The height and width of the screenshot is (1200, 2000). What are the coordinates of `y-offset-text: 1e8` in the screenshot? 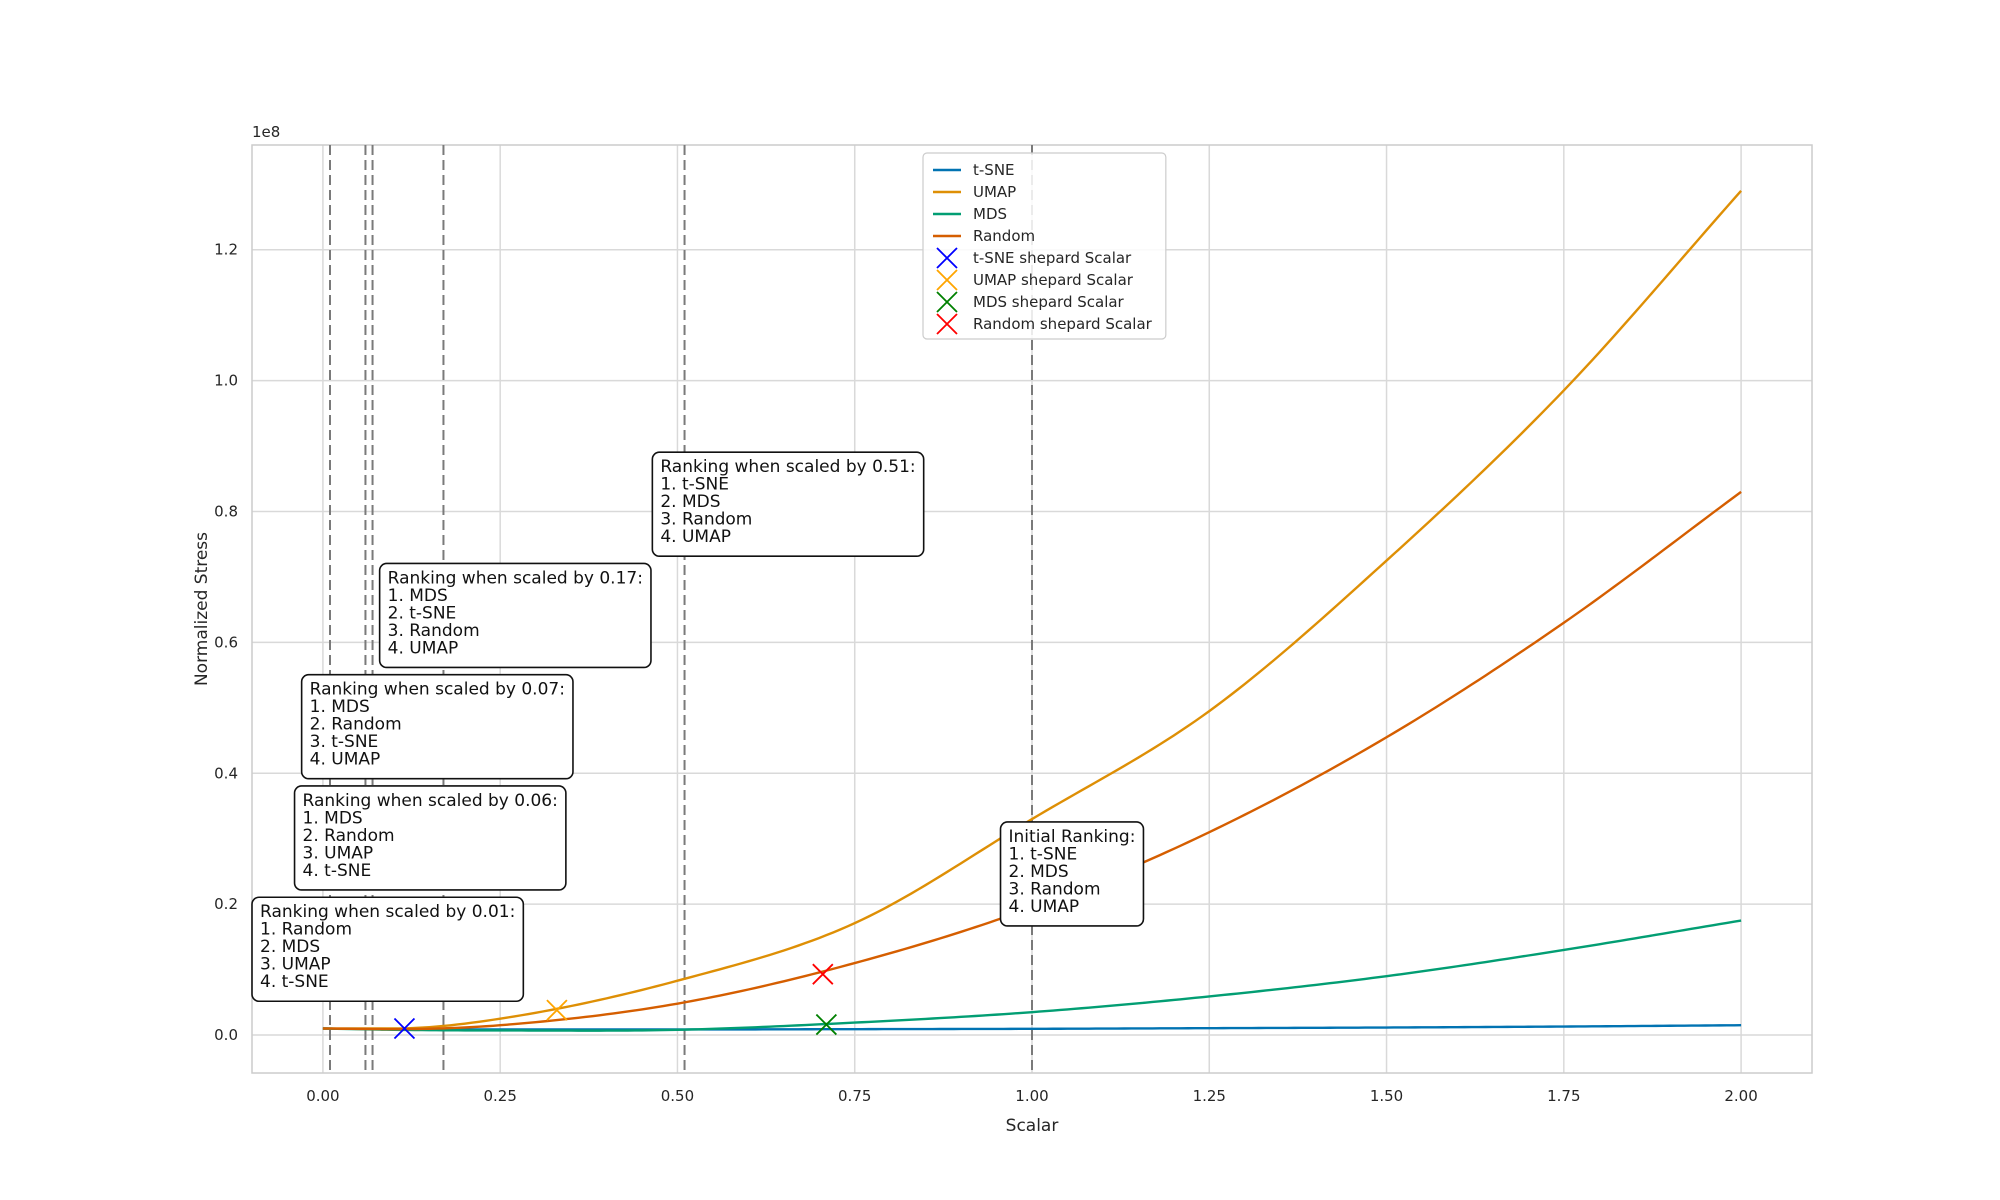 It's located at (266, 132).